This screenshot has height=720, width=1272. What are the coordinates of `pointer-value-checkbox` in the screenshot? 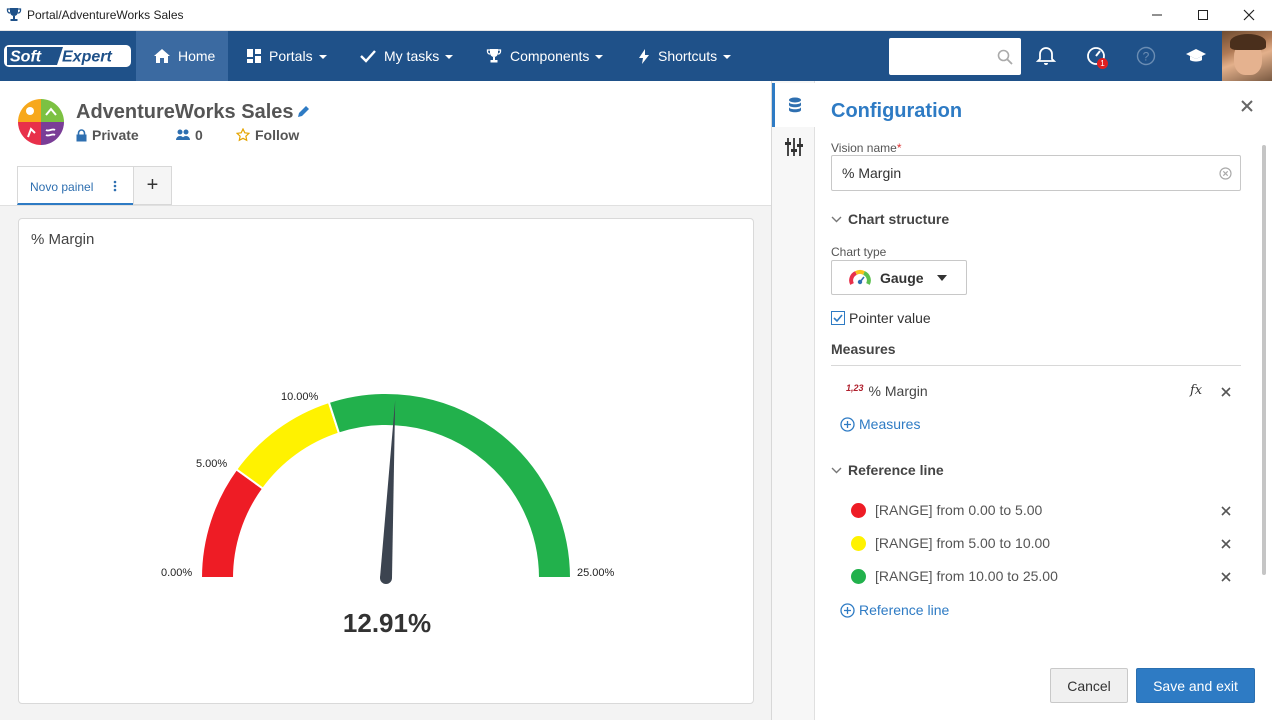 It's located at (838, 318).